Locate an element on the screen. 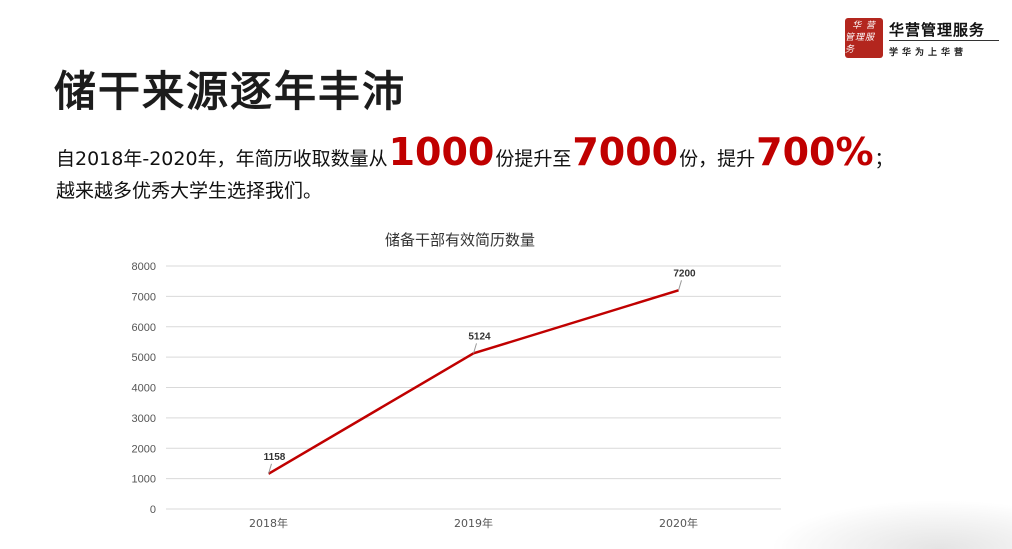 This screenshot has height=549, width=1012. intro-text-part-1: 自2018年-2020年，年简历收取数量从 is located at coordinates (222, 159).